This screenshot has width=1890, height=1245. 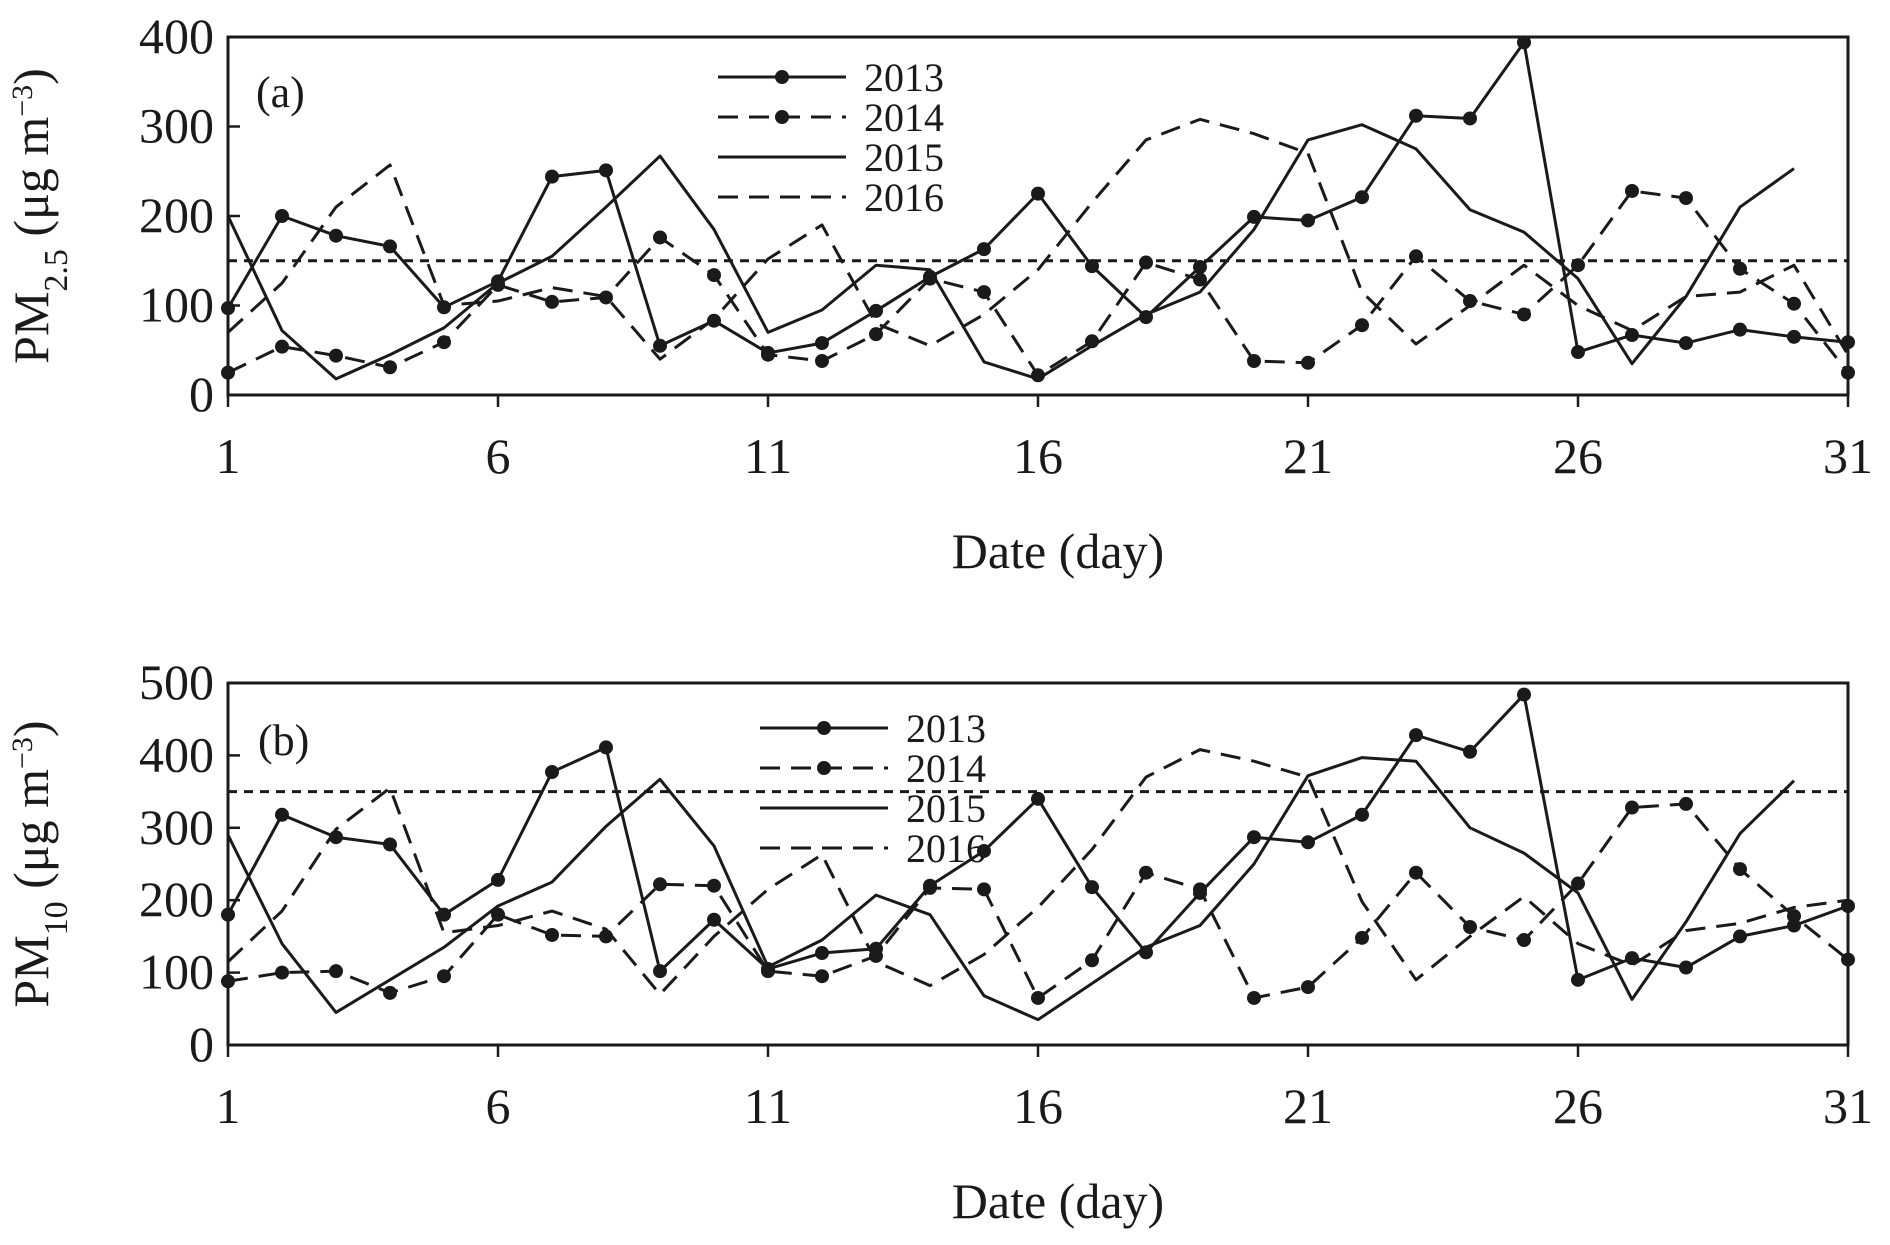 What do you see at coordinates (782, 117) in the screenshot?
I see `chart1-legend-marker-2014` at bounding box center [782, 117].